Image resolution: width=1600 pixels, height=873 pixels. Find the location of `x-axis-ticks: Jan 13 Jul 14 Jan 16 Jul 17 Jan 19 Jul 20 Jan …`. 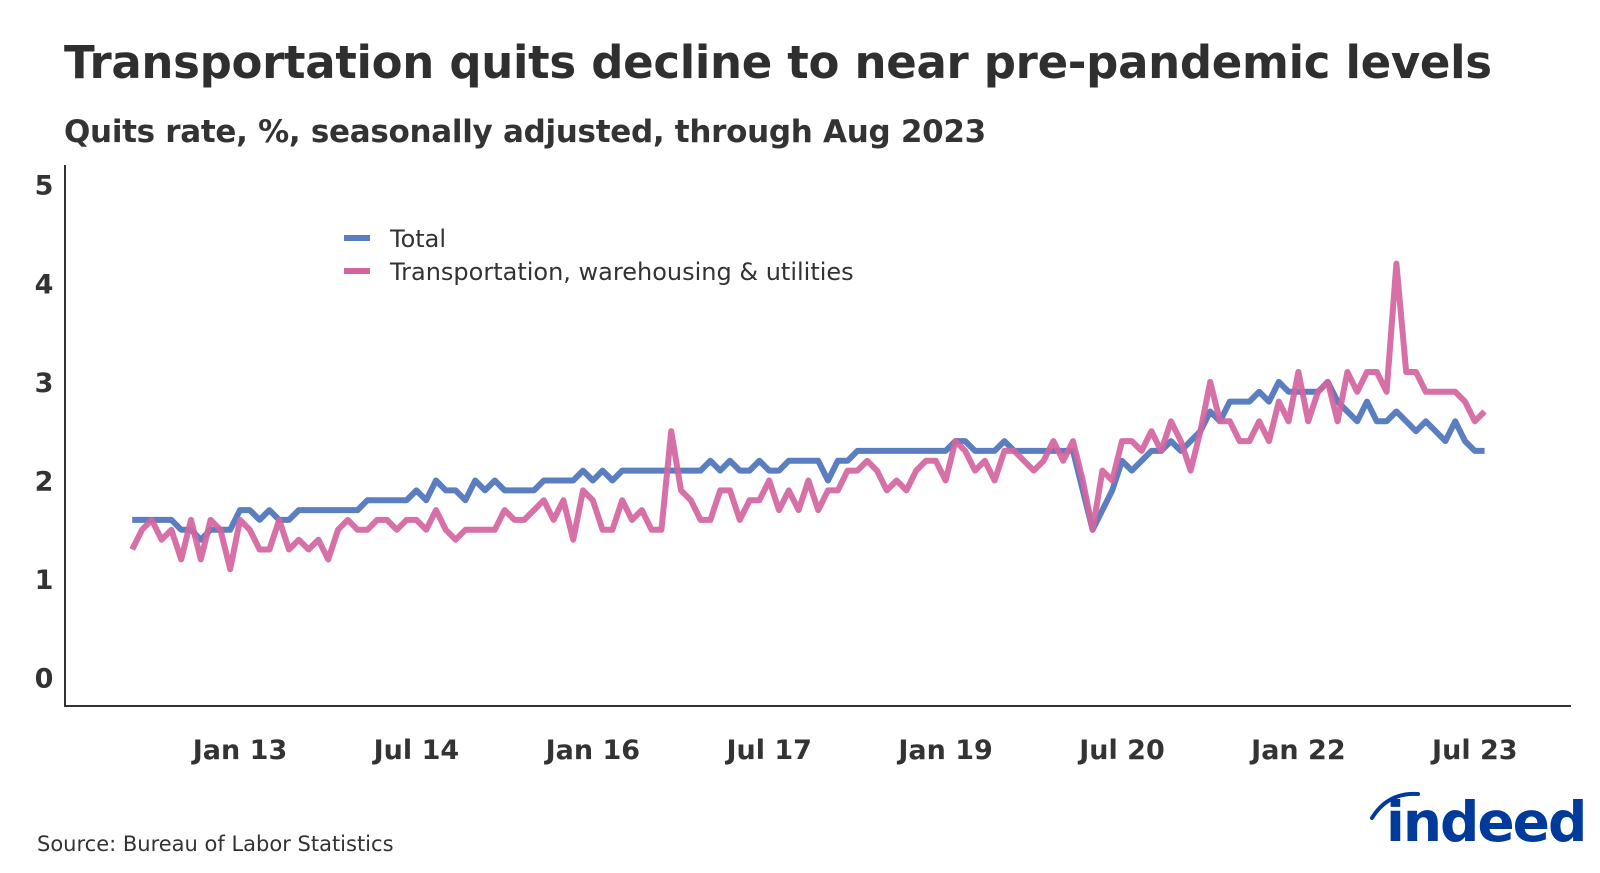

x-axis-ticks: Jan 13 Jul 14 Jan 16 Jul 17 Jan 19 Jul 20 Jan … is located at coordinates (854, 750).